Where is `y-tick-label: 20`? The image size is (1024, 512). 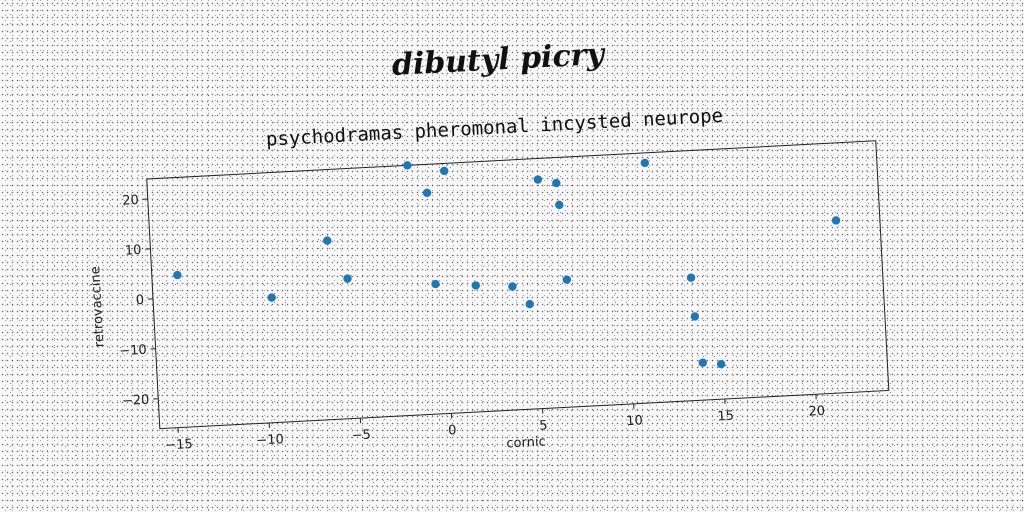
y-tick-label: 20 is located at coordinates (130, 201).